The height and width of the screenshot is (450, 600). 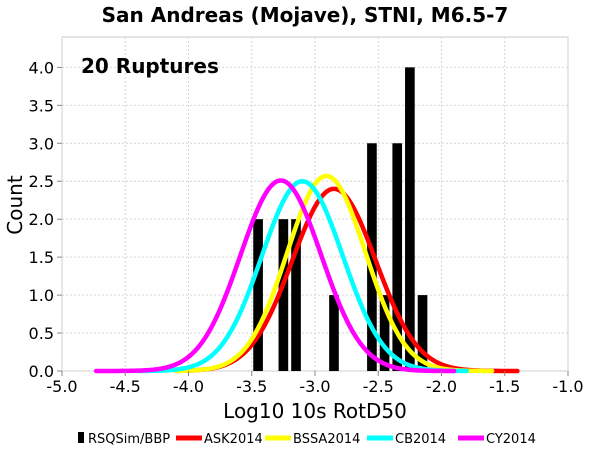 What do you see at coordinates (41, 333) in the screenshot?
I see `y-tick-label: 0.5` at bounding box center [41, 333].